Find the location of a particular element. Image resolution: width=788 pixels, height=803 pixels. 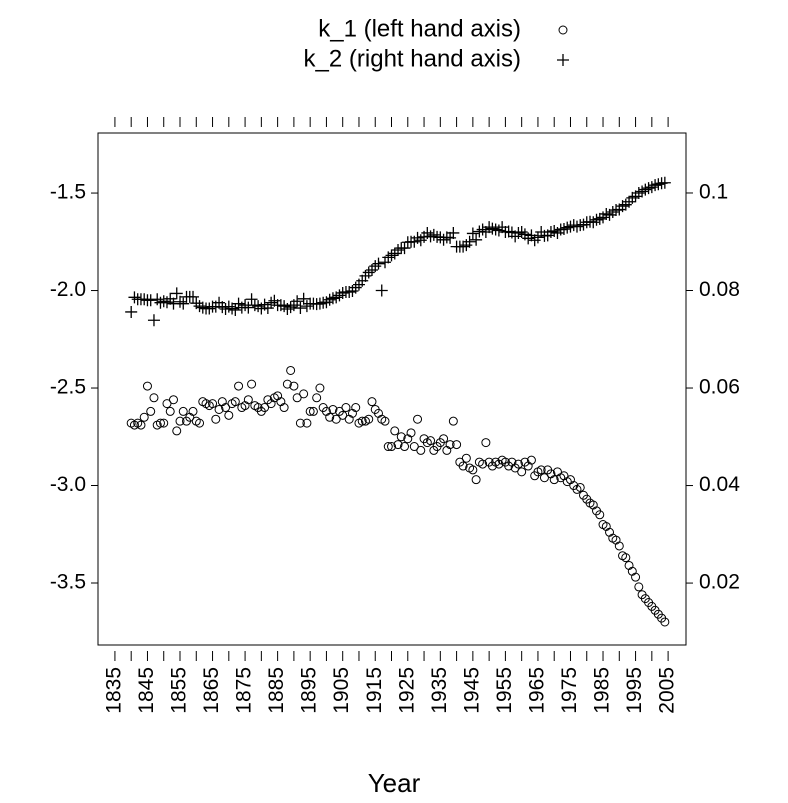

x-tick-label: 1925 is located at coordinates (406, 690).